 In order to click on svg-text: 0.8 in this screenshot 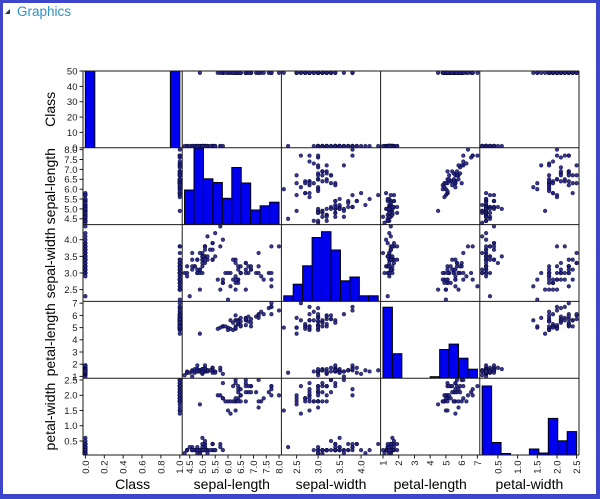, I will do `click(161, 467)`.